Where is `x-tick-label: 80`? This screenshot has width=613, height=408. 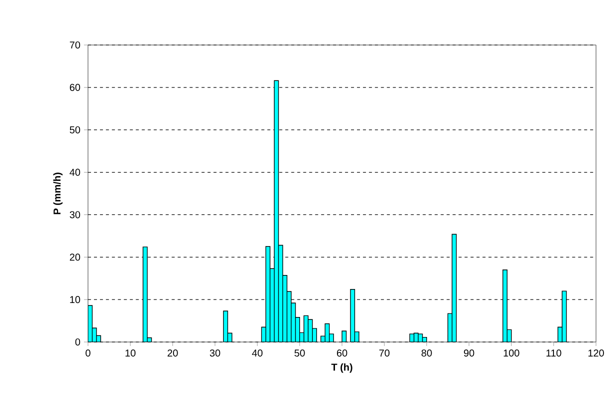 x-tick-label: 80 is located at coordinates (427, 353).